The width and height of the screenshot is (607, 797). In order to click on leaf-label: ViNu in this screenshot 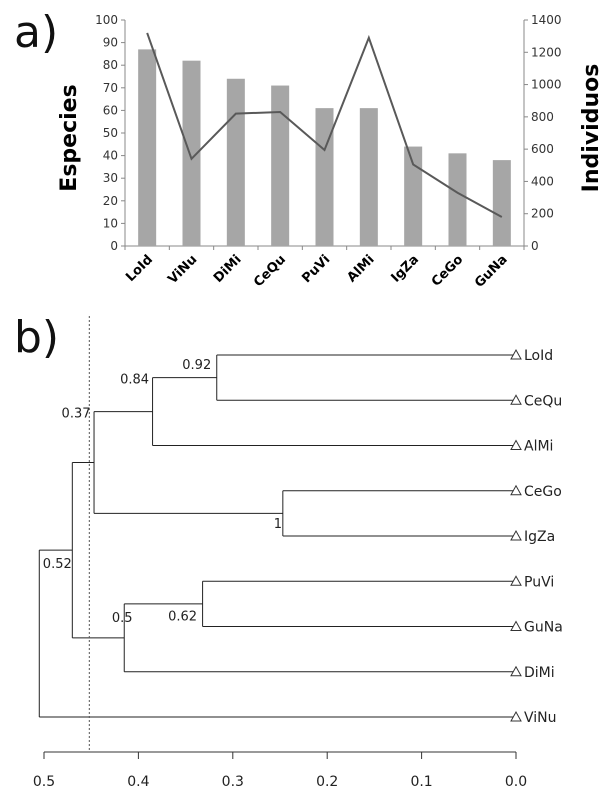, I will do `click(540, 718)`.